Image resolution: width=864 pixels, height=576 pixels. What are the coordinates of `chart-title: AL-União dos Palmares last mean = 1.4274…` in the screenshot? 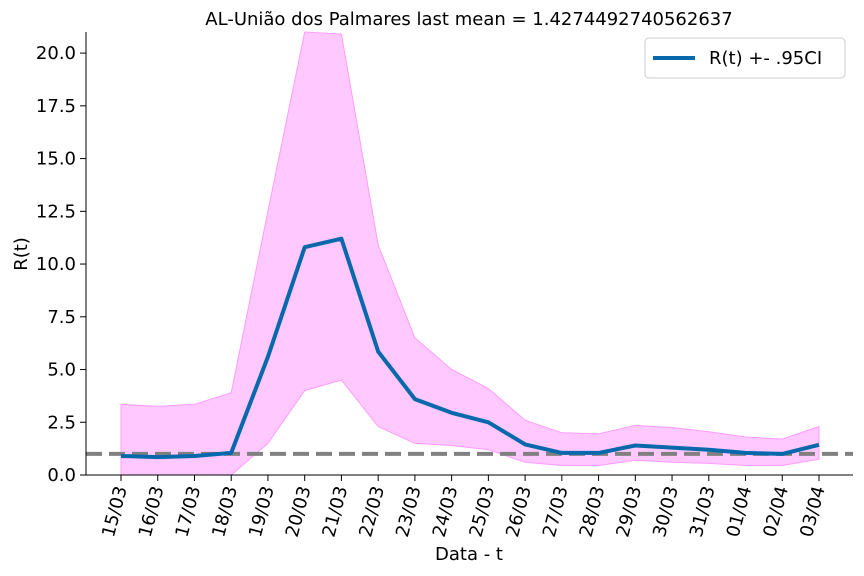 It's located at (468, 19).